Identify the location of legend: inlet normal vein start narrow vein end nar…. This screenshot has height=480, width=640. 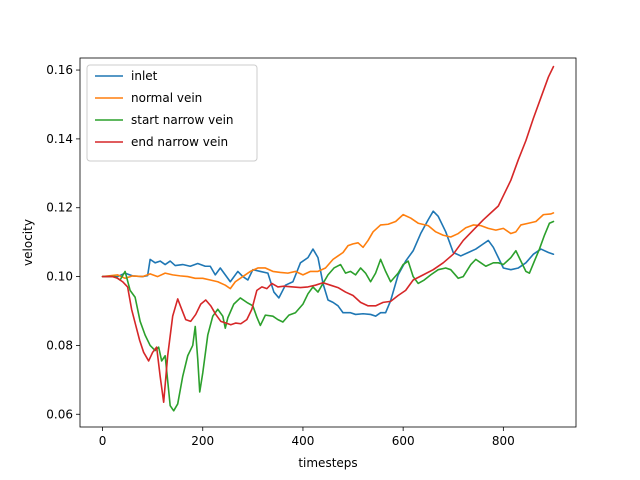
(172, 113).